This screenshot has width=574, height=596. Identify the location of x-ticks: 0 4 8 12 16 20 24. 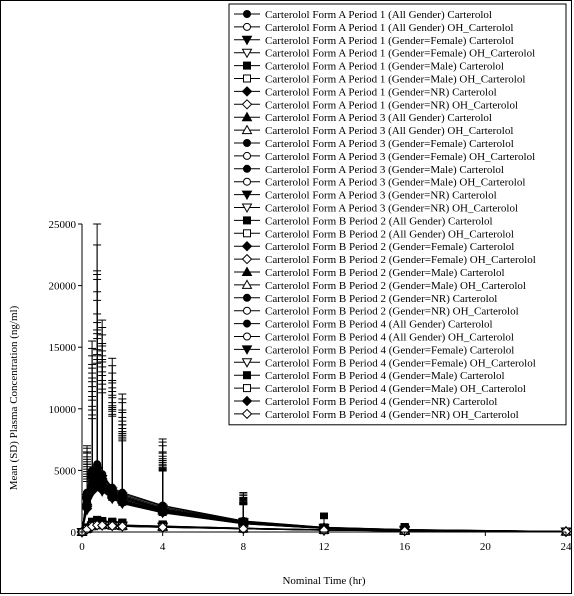
(325, 542).